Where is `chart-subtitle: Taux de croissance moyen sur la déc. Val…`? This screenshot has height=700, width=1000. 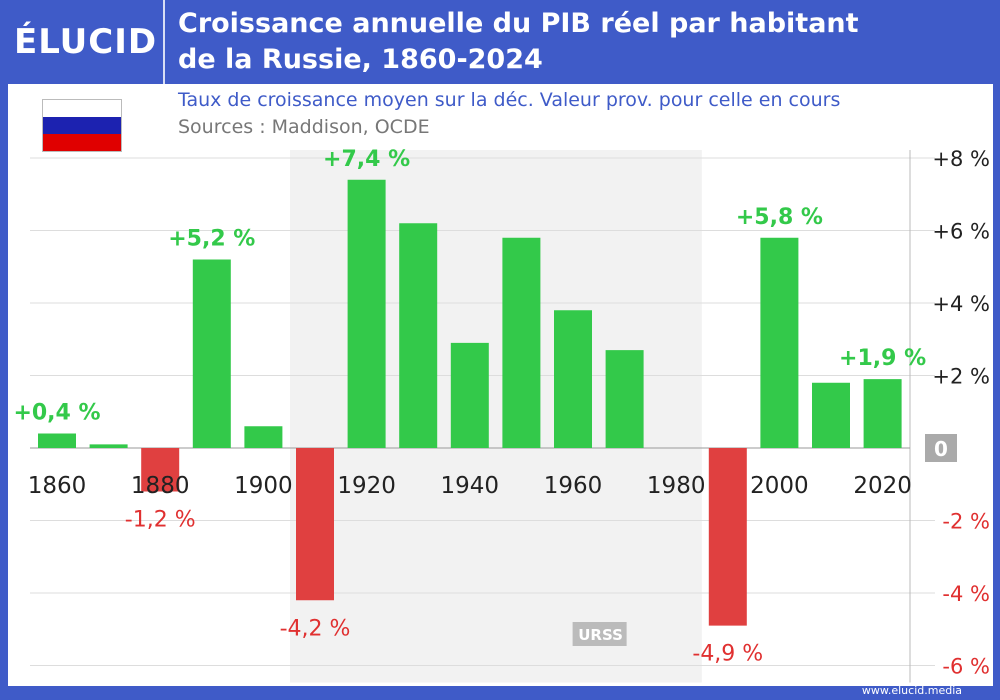 chart-subtitle: Taux de croissance moyen sur la déc. Val… is located at coordinates (509, 100).